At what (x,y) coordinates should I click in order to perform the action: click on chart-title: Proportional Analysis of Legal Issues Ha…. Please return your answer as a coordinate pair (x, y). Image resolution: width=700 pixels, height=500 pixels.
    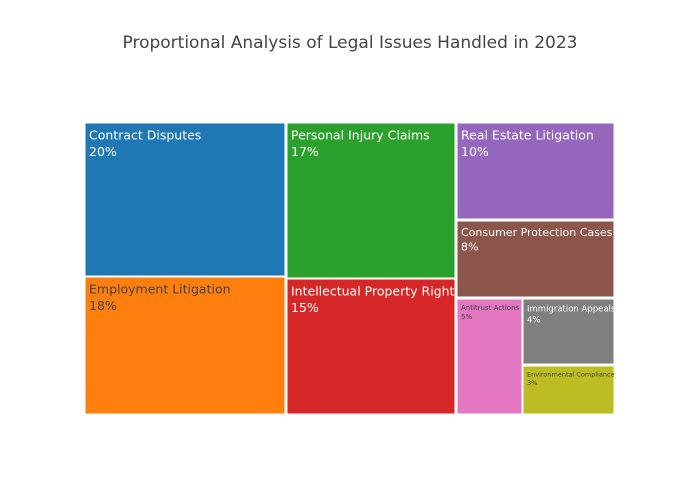
    Looking at the image, I should click on (350, 43).